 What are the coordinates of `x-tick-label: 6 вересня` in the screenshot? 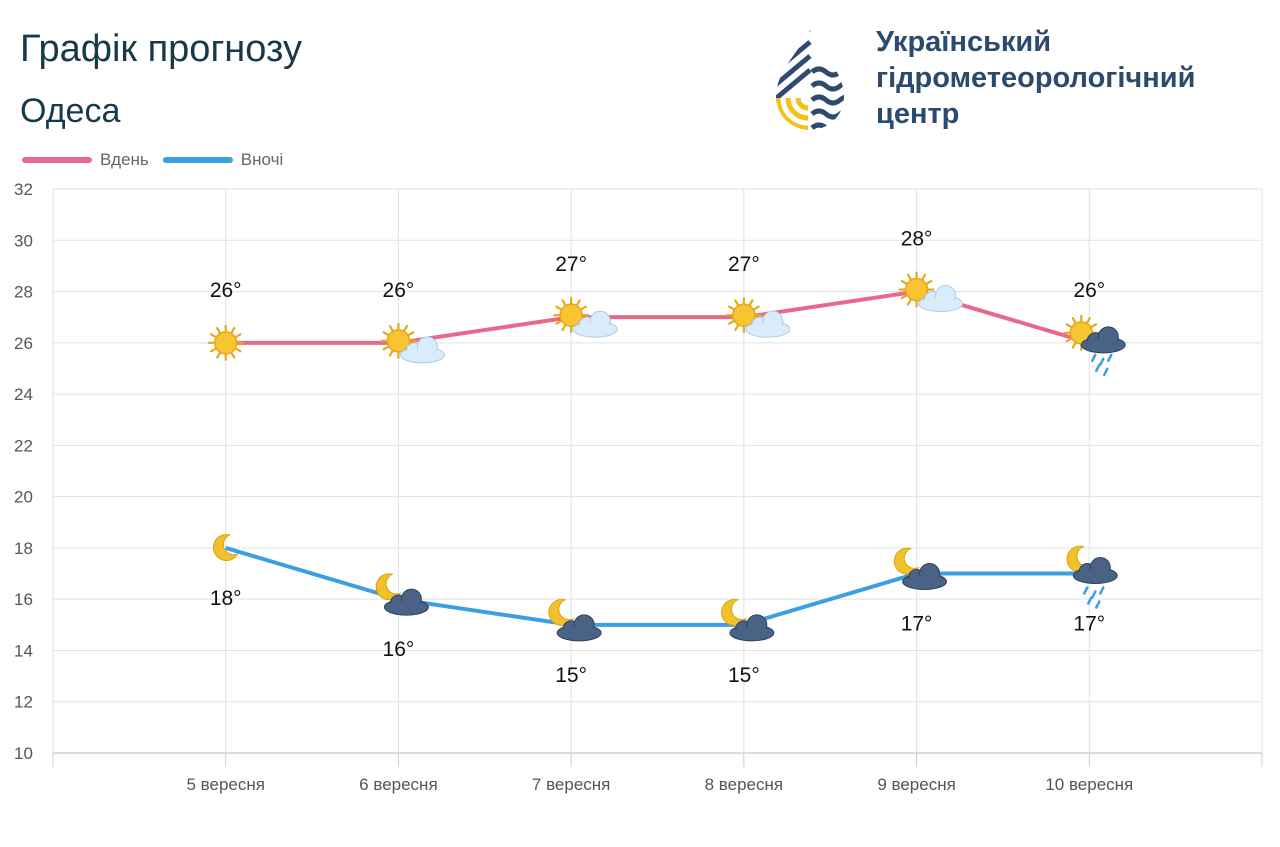 It's located at (398, 784).